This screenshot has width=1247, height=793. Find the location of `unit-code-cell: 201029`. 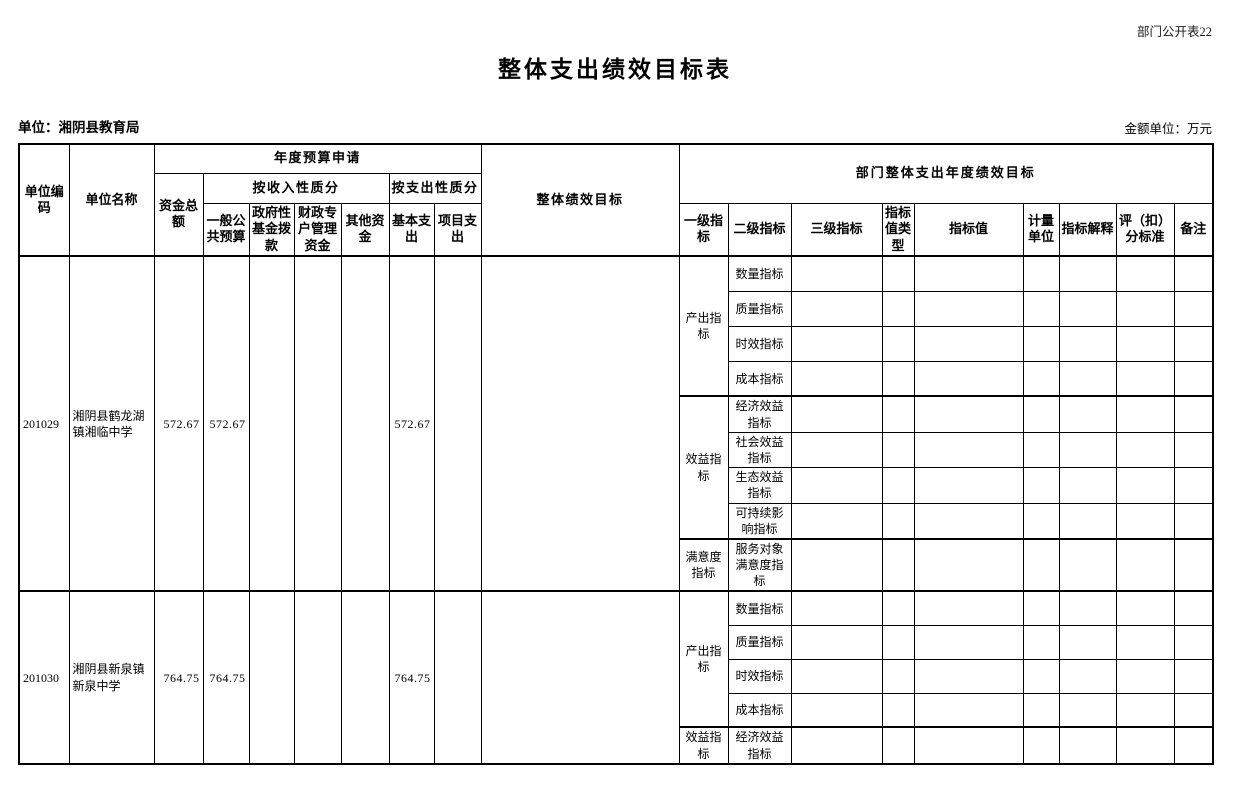

unit-code-cell: 201029 is located at coordinates (44, 423).